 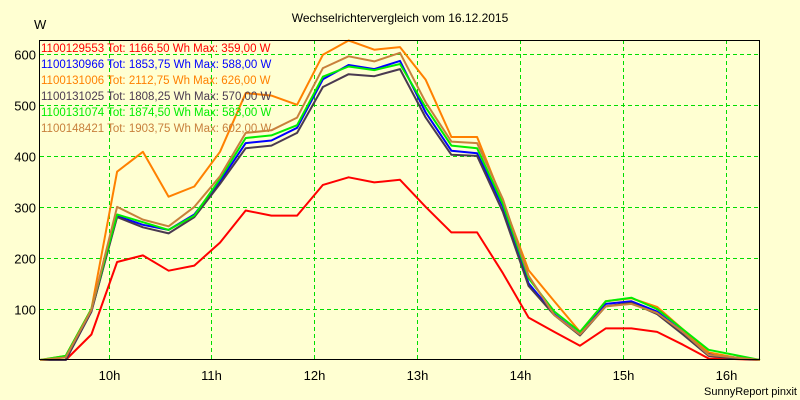 What do you see at coordinates (156, 97) in the screenshot?
I see `legend-entry-1100131025: 1100131025 Tot: 1808,25 Wh Max: 570,00 W` at bounding box center [156, 97].